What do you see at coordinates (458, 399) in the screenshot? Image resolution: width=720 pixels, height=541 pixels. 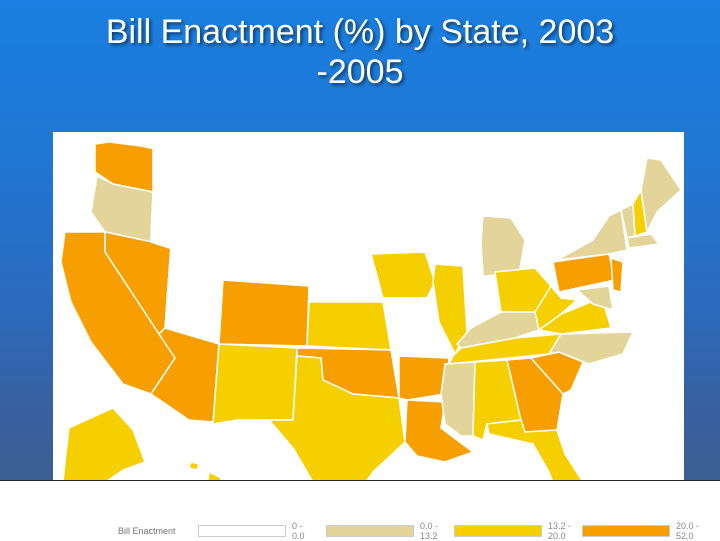 I see `state-mississippi` at bounding box center [458, 399].